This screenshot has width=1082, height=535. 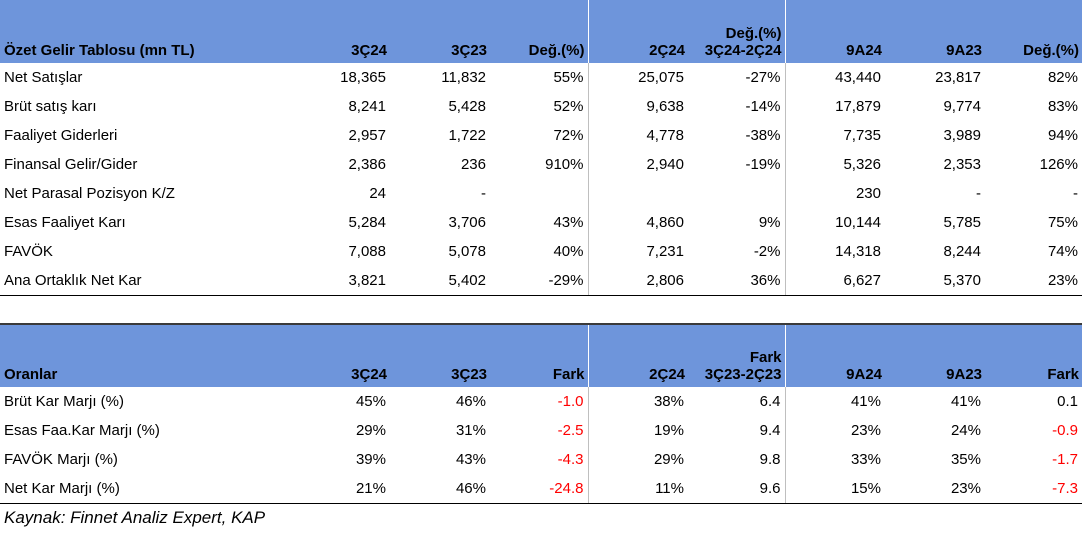 I want to click on table-cell: 72%, so click(x=568, y=135).